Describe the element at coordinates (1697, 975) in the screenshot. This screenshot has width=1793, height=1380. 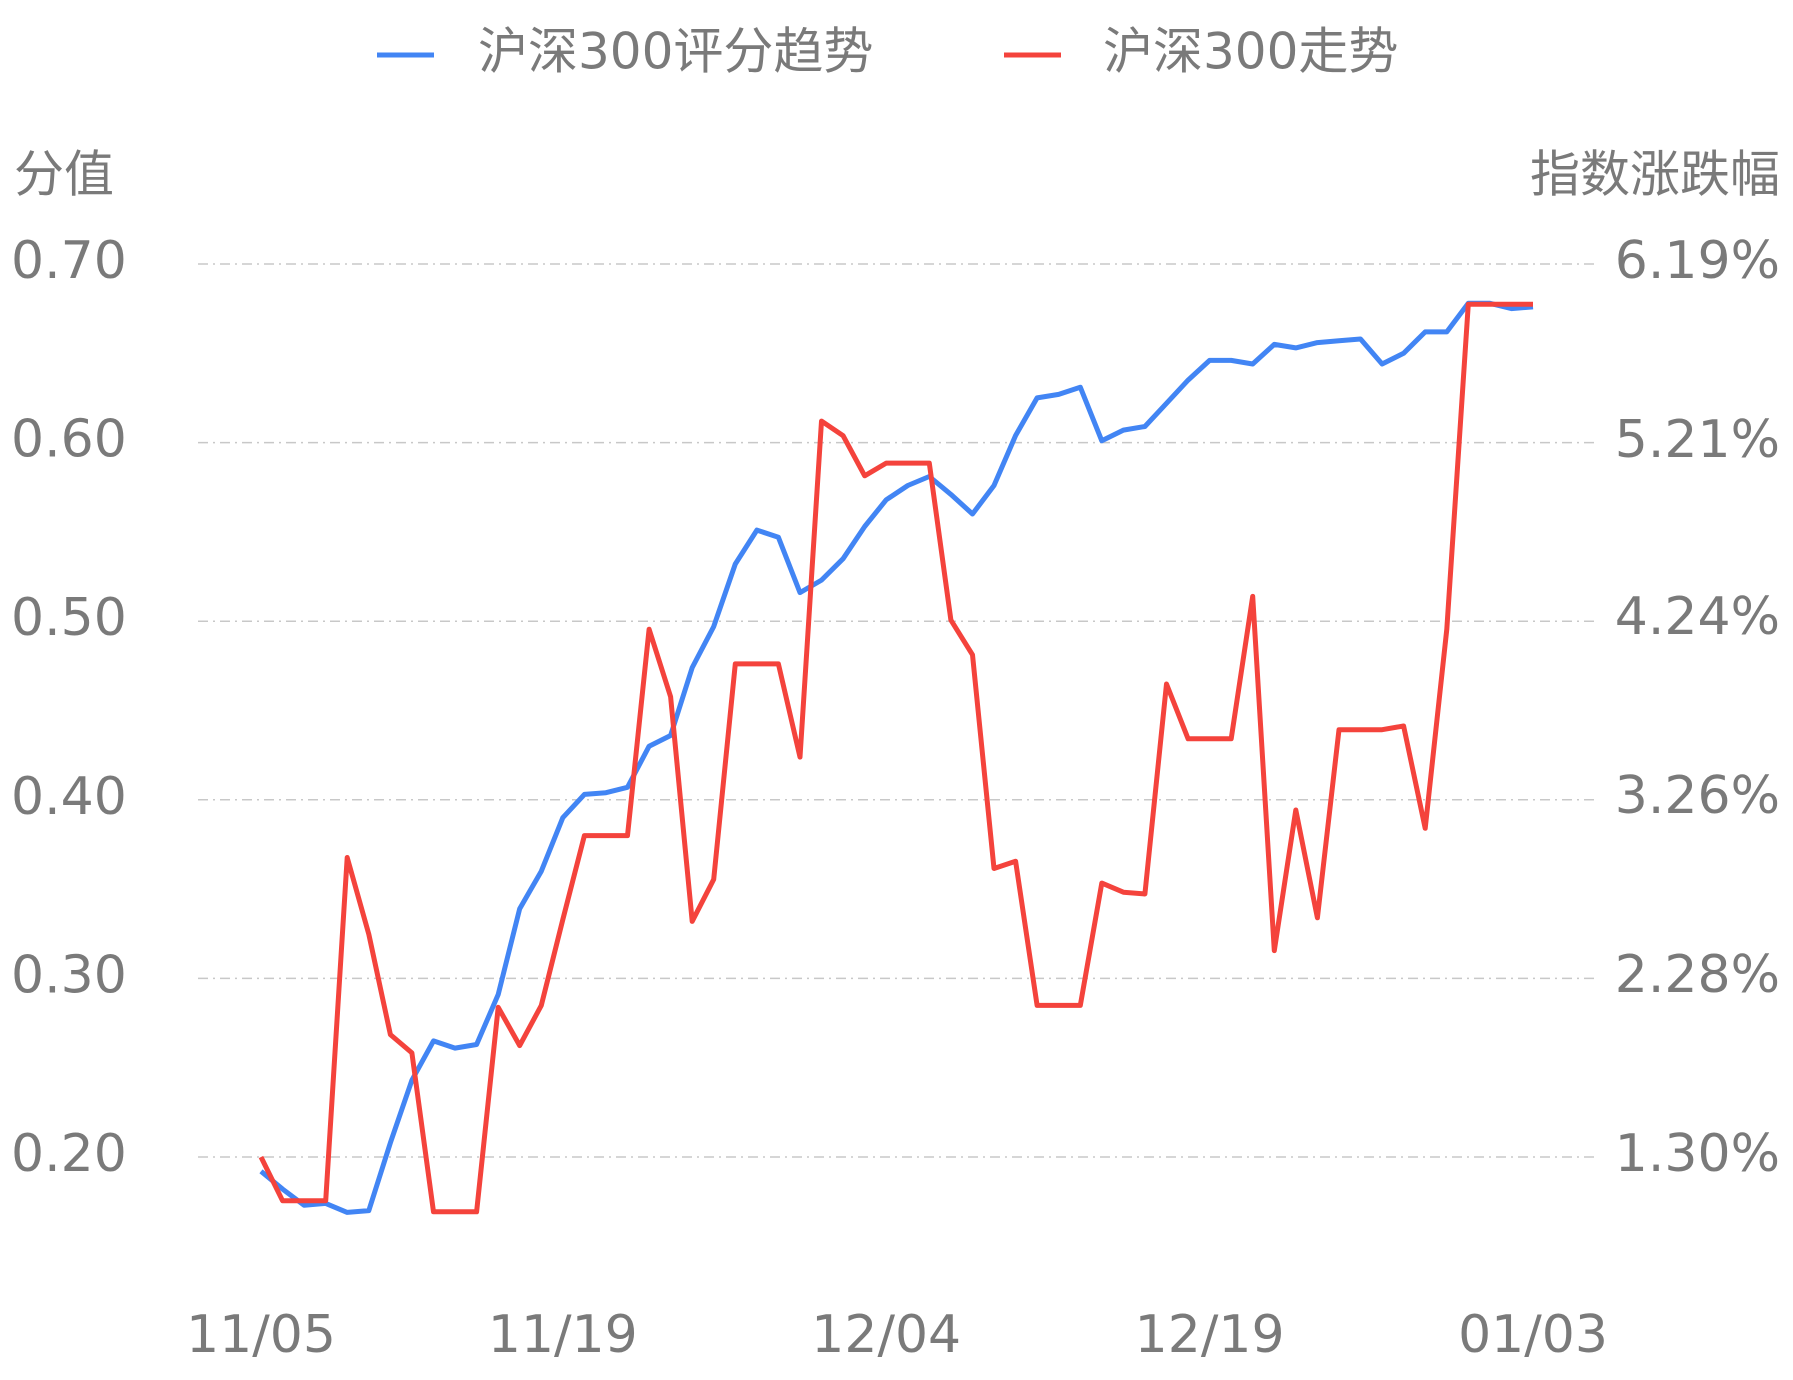
I see `y2-tick-label: 2.28%` at that location.